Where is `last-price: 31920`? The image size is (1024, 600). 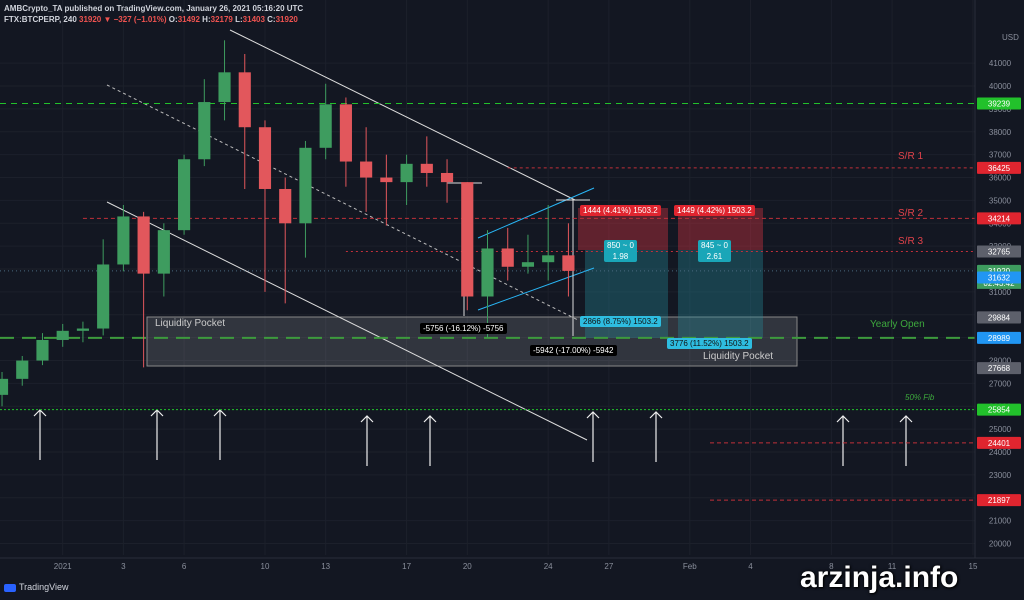
last-price: 31920 is located at coordinates (90, 19).